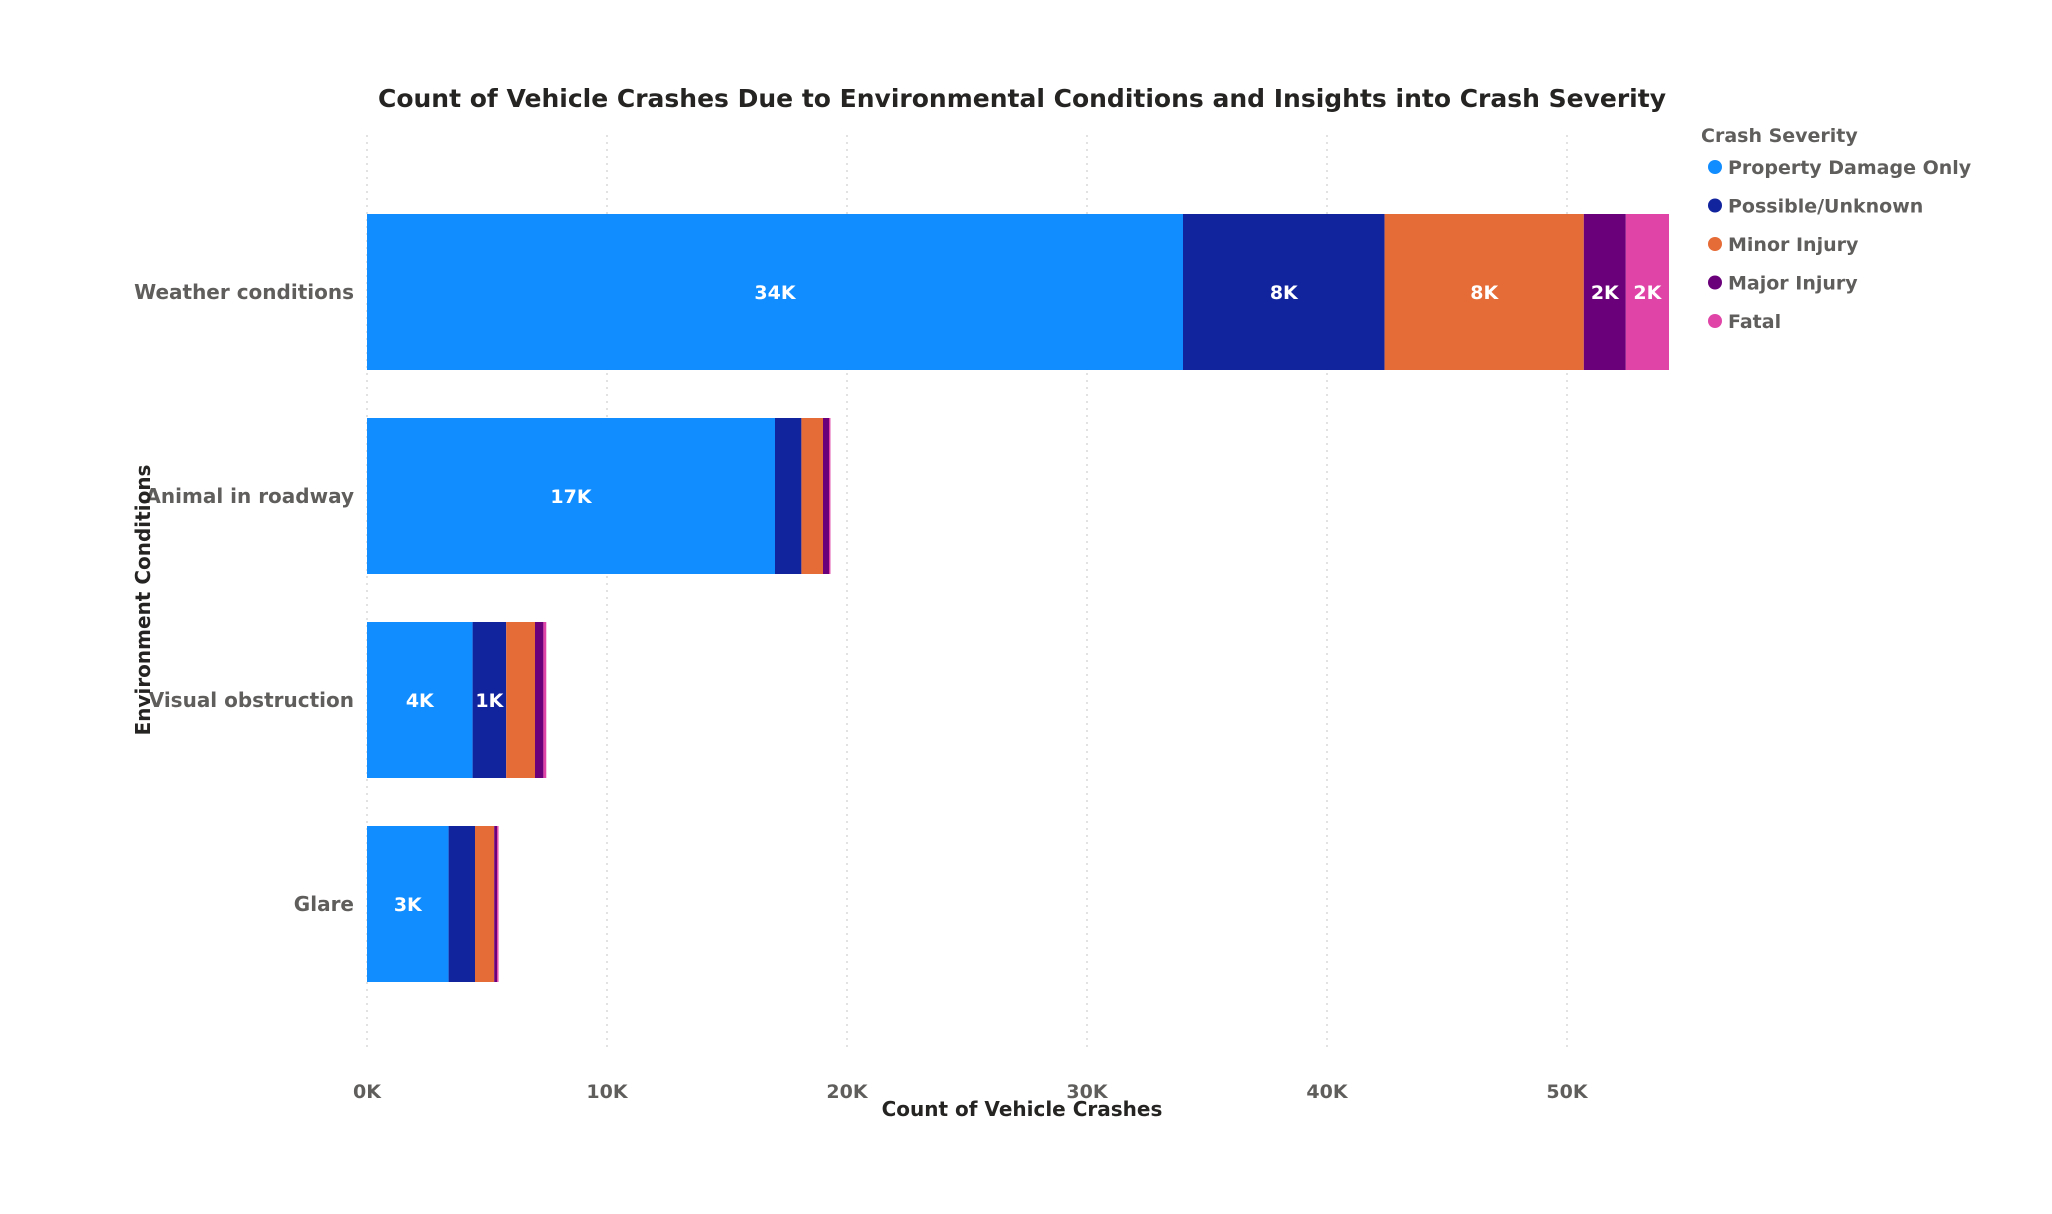 The width and height of the screenshot is (2052, 1214). I want to click on y-axis-title: Environment Conditions, so click(143, 600).